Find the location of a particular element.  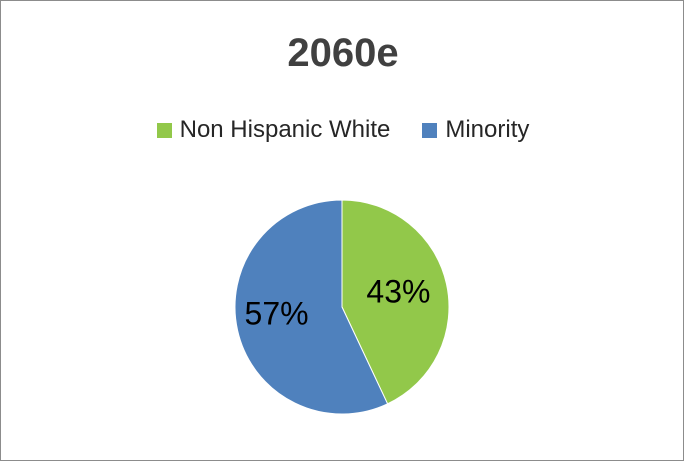

chart-legend: Non Hispanic White Minority is located at coordinates (342, 130).